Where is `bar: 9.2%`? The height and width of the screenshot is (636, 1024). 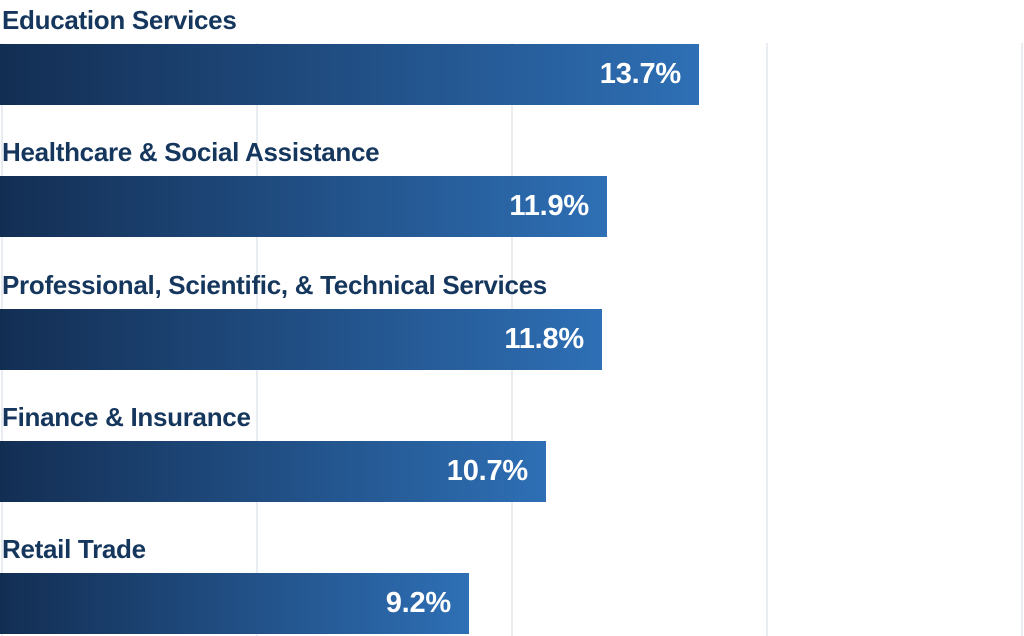 bar: 9.2% is located at coordinates (234, 603).